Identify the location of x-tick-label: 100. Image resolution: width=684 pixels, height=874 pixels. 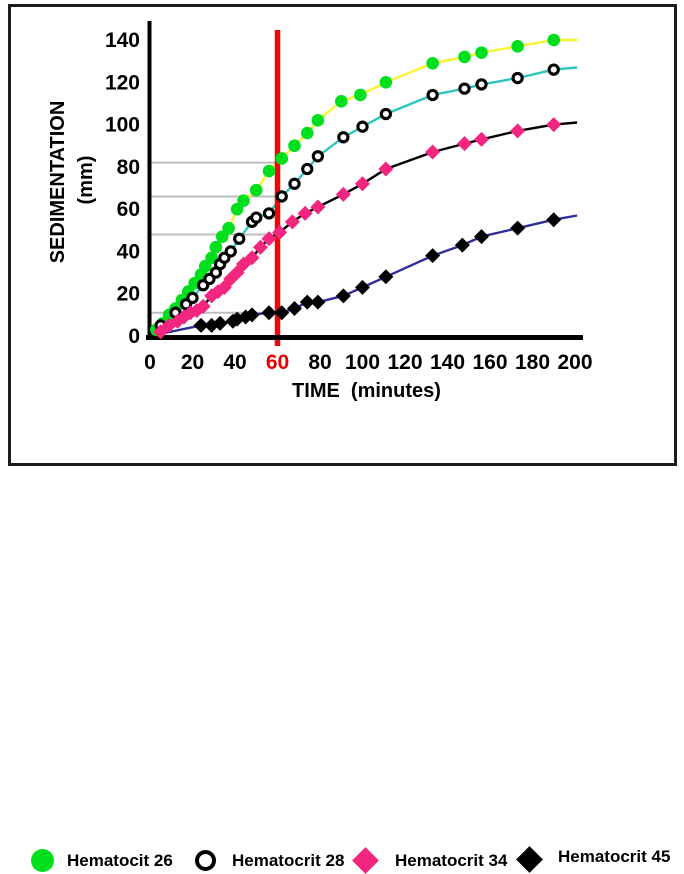
(362, 362).